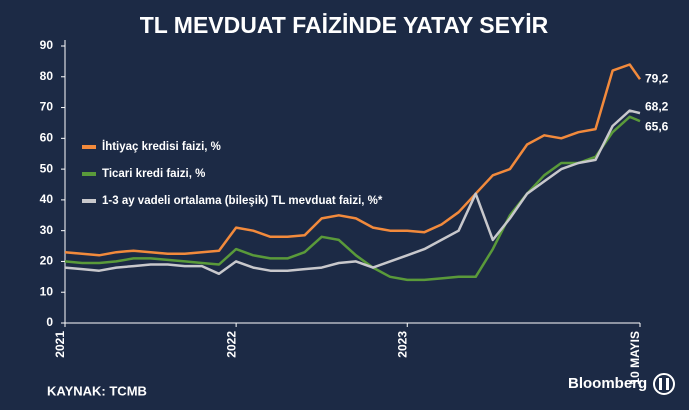  What do you see at coordinates (657, 106) in the screenshot?
I see `value-label: 68,2` at bounding box center [657, 106].